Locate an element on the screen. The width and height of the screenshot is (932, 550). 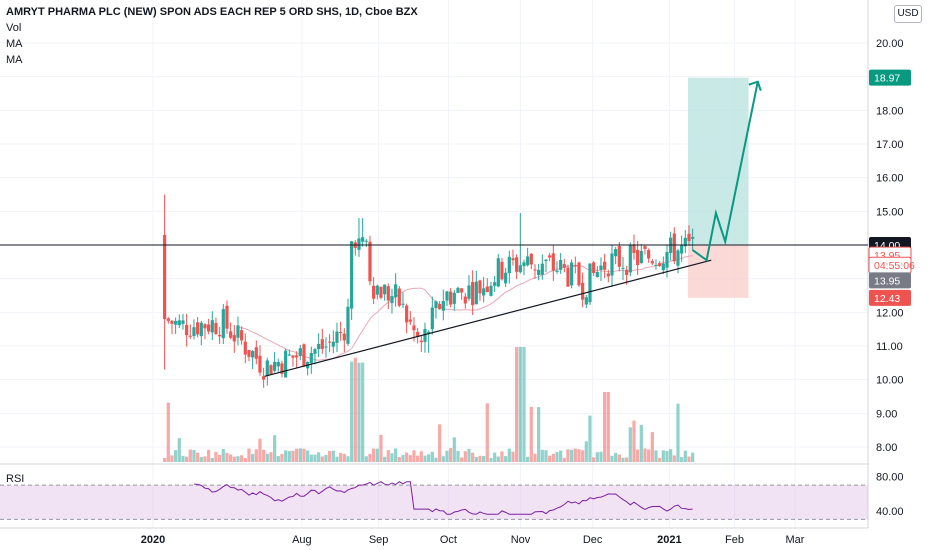
rsi-label: RSI is located at coordinates (15, 479).